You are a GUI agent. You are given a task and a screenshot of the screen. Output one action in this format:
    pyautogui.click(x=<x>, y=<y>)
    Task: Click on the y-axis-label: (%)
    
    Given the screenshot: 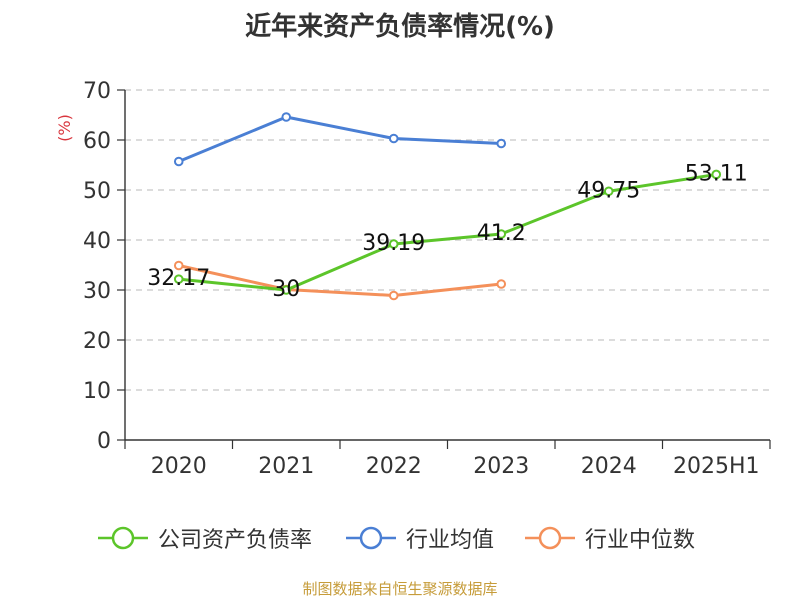 What is the action you would take?
    pyautogui.click(x=64, y=128)
    